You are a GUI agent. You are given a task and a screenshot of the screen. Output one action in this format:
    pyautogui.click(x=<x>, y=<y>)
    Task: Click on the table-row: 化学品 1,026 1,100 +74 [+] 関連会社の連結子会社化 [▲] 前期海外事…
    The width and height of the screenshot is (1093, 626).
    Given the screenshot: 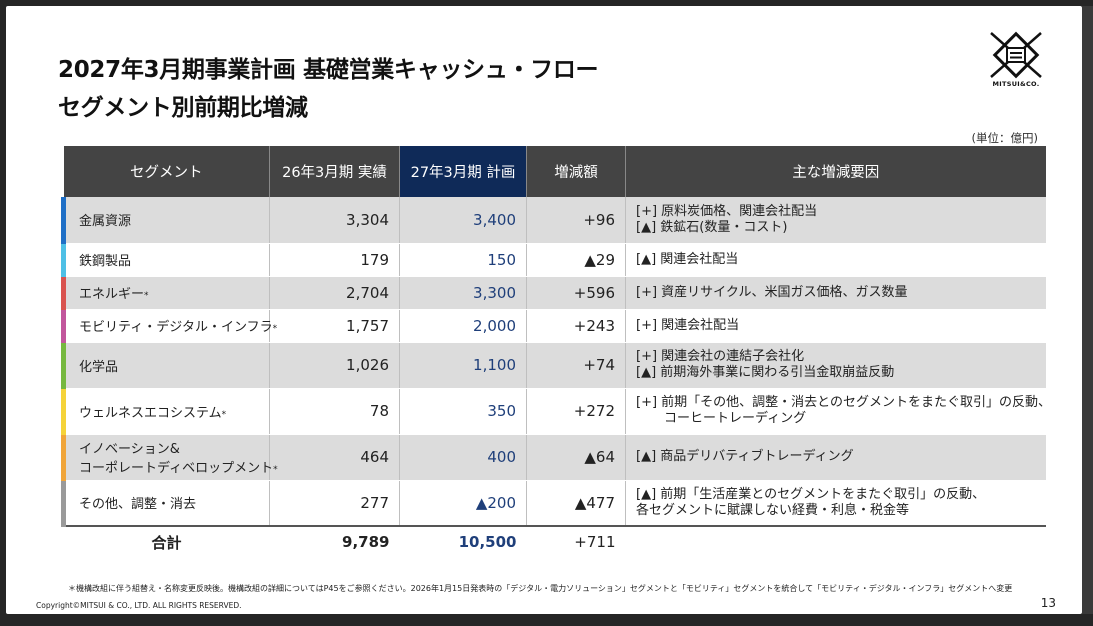 What is the action you would take?
    pyautogui.click(x=553, y=365)
    